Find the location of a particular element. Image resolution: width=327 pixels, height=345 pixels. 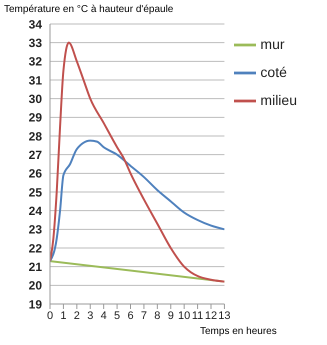

y-tick-label: 33 is located at coordinates (35, 43).